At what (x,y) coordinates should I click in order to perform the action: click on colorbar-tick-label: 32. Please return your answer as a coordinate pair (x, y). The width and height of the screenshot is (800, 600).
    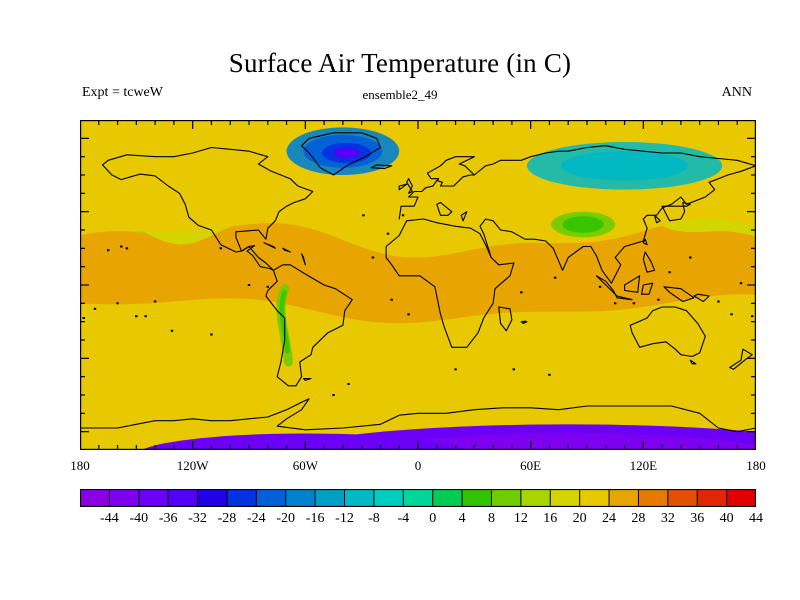
    Looking at the image, I should click on (667, 518).